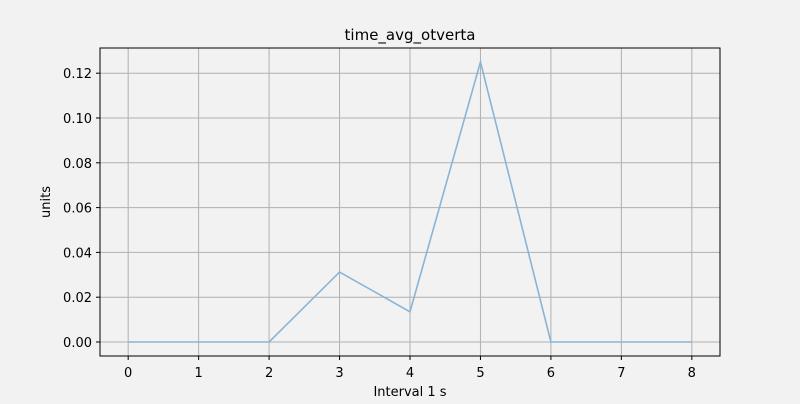 The height and width of the screenshot is (404, 800). I want to click on y-tick-label: 0.04, so click(77, 253).